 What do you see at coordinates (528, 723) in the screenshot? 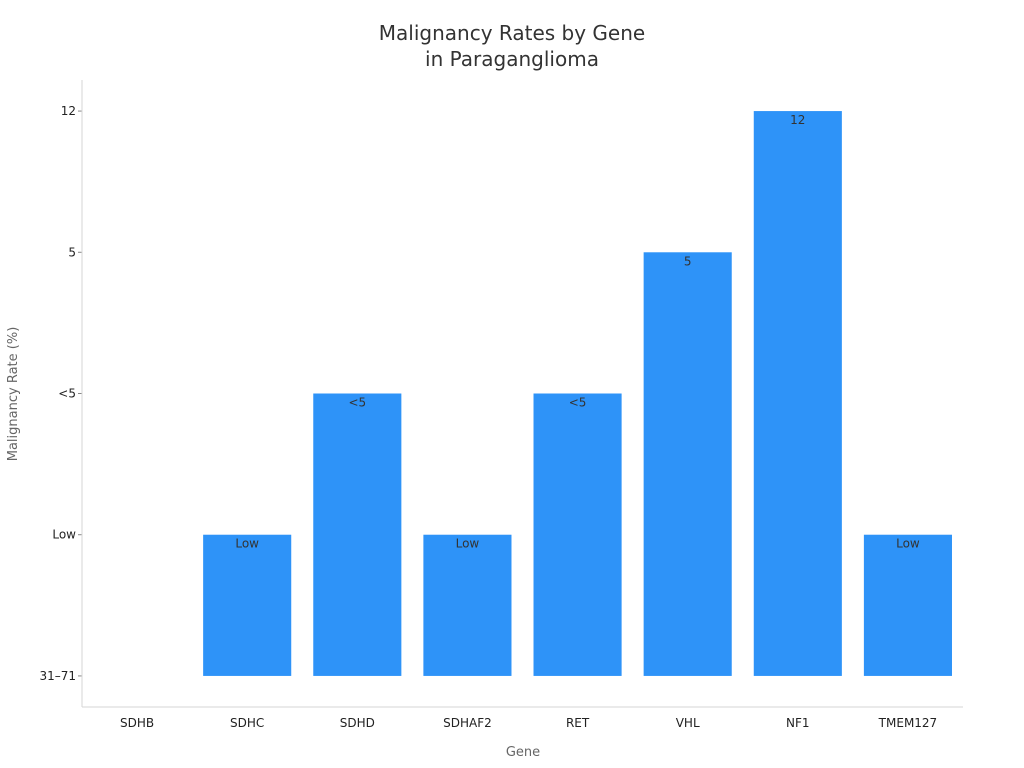
I see `x-axis-ticks: SDHB SDHC SDHD SDHAF2 RET VHL NF1 TMEM127` at bounding box center [528, 723].